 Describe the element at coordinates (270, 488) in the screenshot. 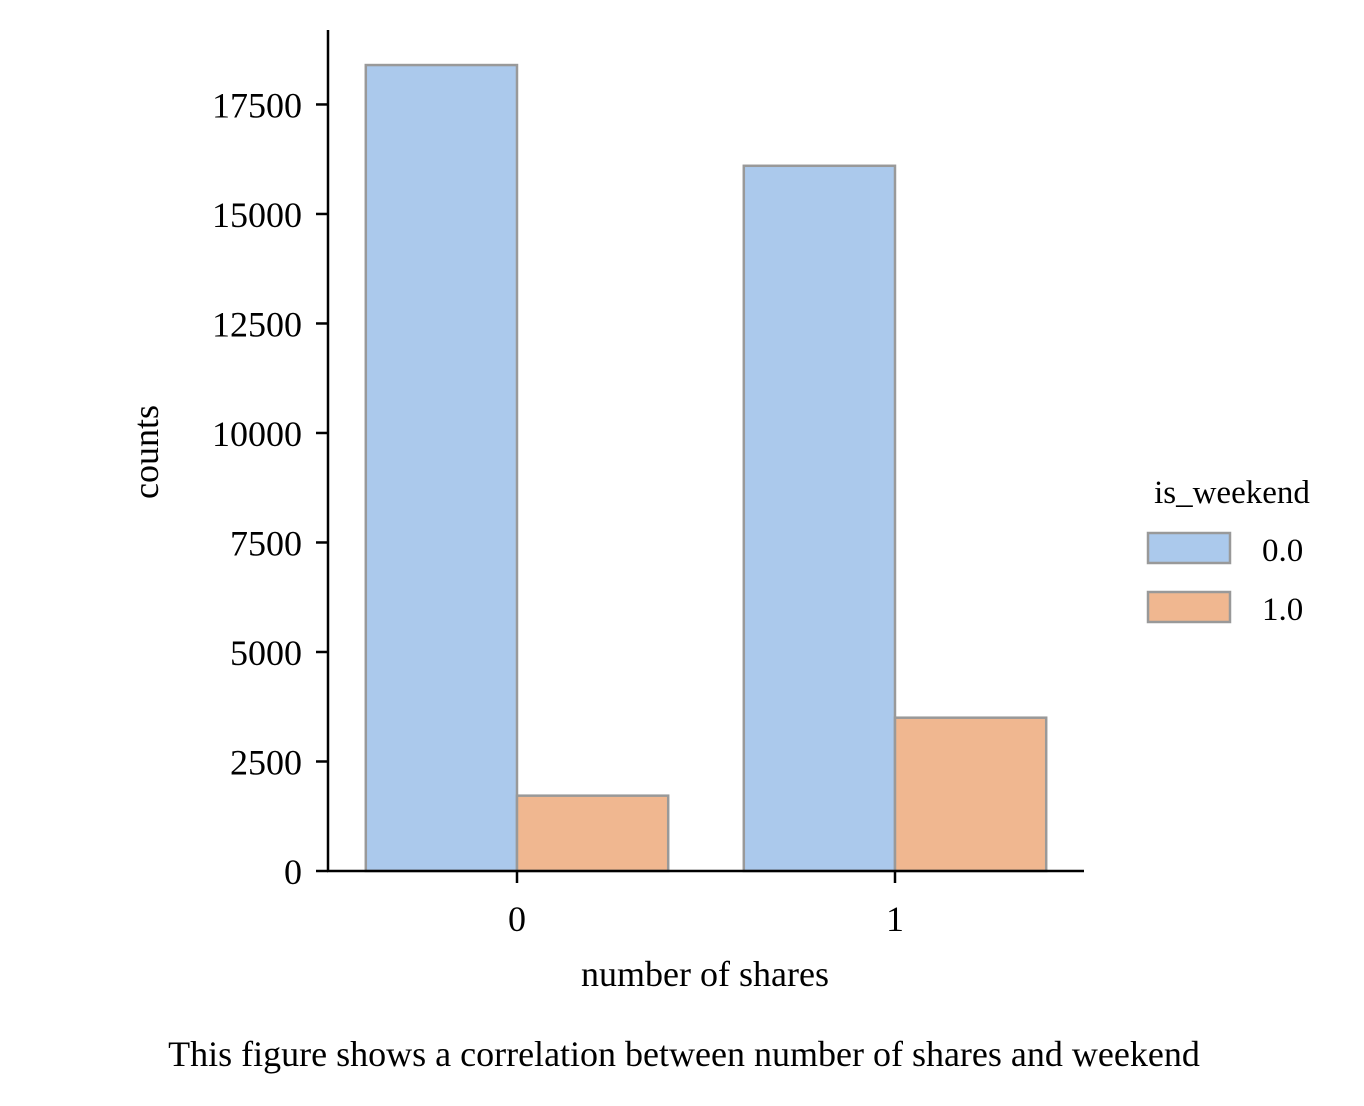

I see `y-axis-ticks: 0 2500 5000 7500 10000 12500 15000 17500` at that location.